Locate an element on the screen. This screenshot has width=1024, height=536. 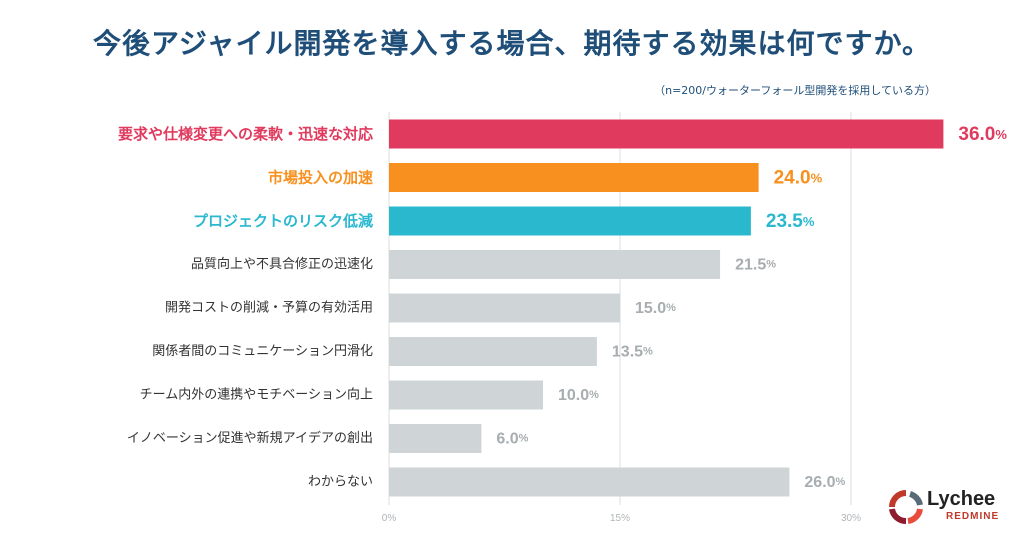
logo-sub: REDMINE is located at coordinates (973, 516).